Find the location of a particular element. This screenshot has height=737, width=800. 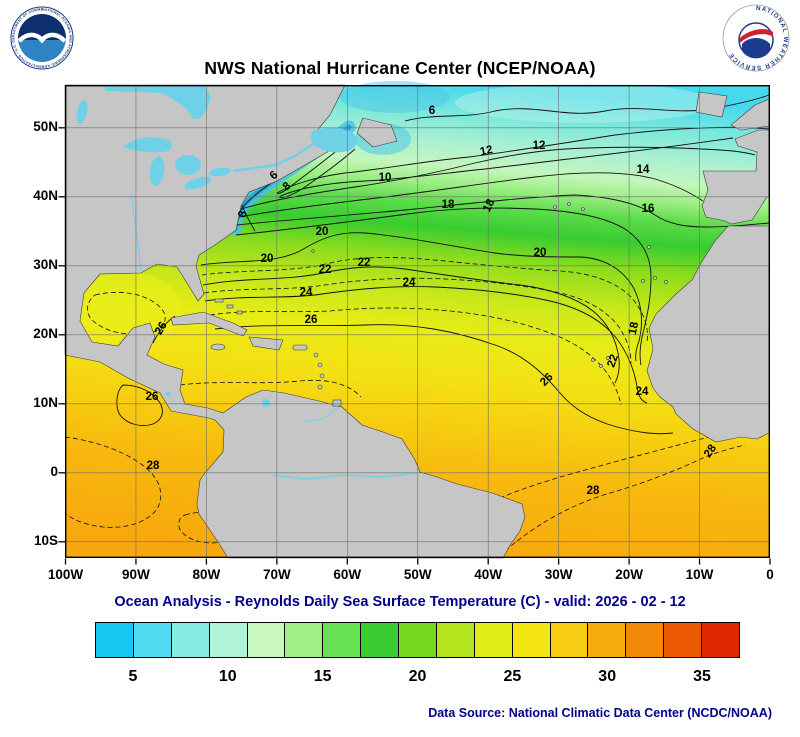

seagull-icon is located at coordinates (42, 38).